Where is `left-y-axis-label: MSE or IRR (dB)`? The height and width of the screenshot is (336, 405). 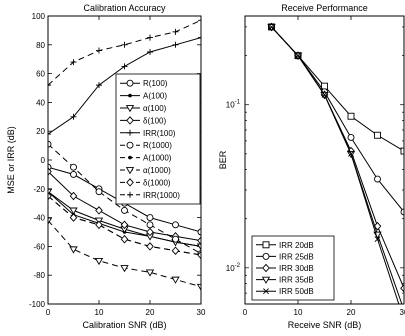
left-y-axis-label: MSE or IRR (dB) is located at coordinates (11, 160).